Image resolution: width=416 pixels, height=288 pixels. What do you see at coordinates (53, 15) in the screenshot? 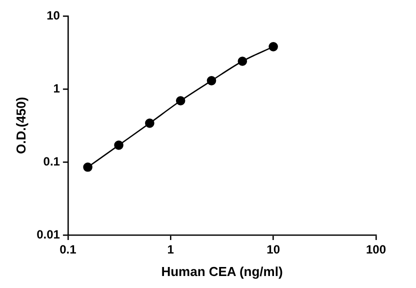
I see `y-tick-label: 10` at bounding box center [53, 15].